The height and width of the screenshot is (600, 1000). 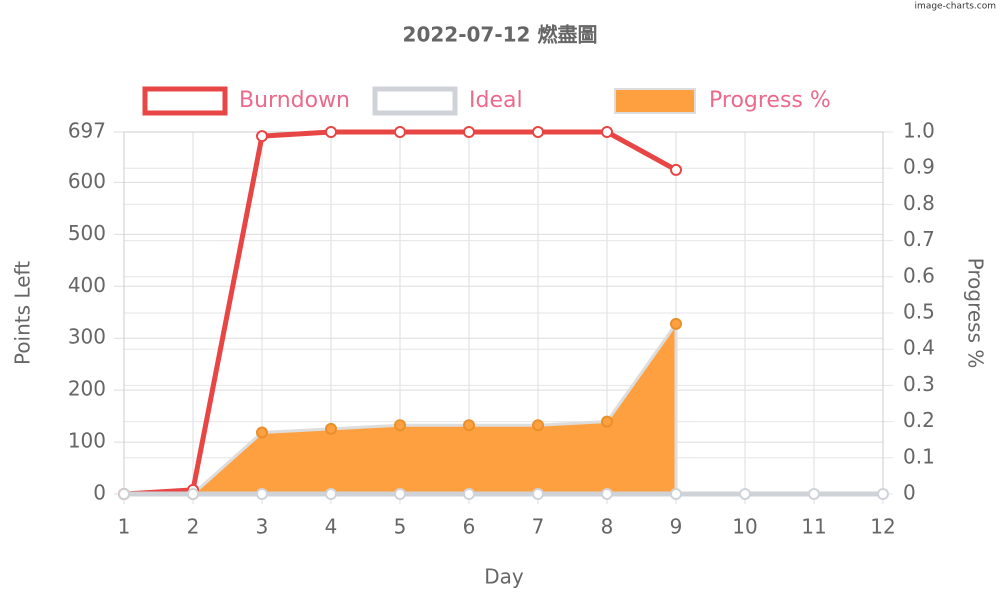 I want to click on x-tick-label: 7, so click(x=538, y=527).